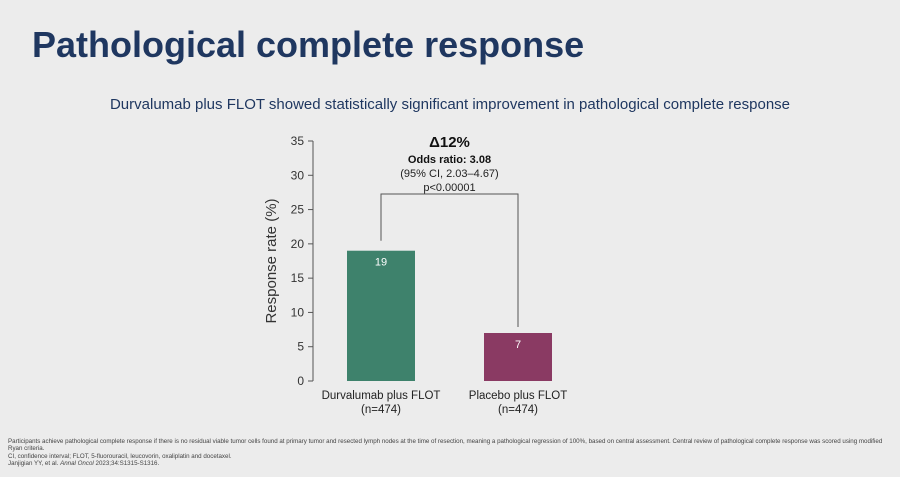 This screenshot has width=900, height=477. Describe the element at coordinates (298, 210) in the screenshot. I see `y-tick-label: 25` at that location.